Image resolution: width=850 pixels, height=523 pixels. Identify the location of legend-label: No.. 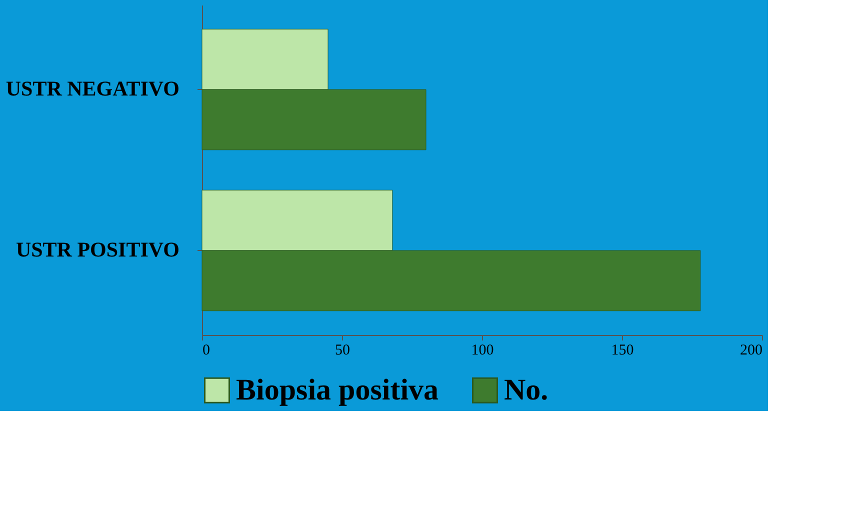
(526, 389).